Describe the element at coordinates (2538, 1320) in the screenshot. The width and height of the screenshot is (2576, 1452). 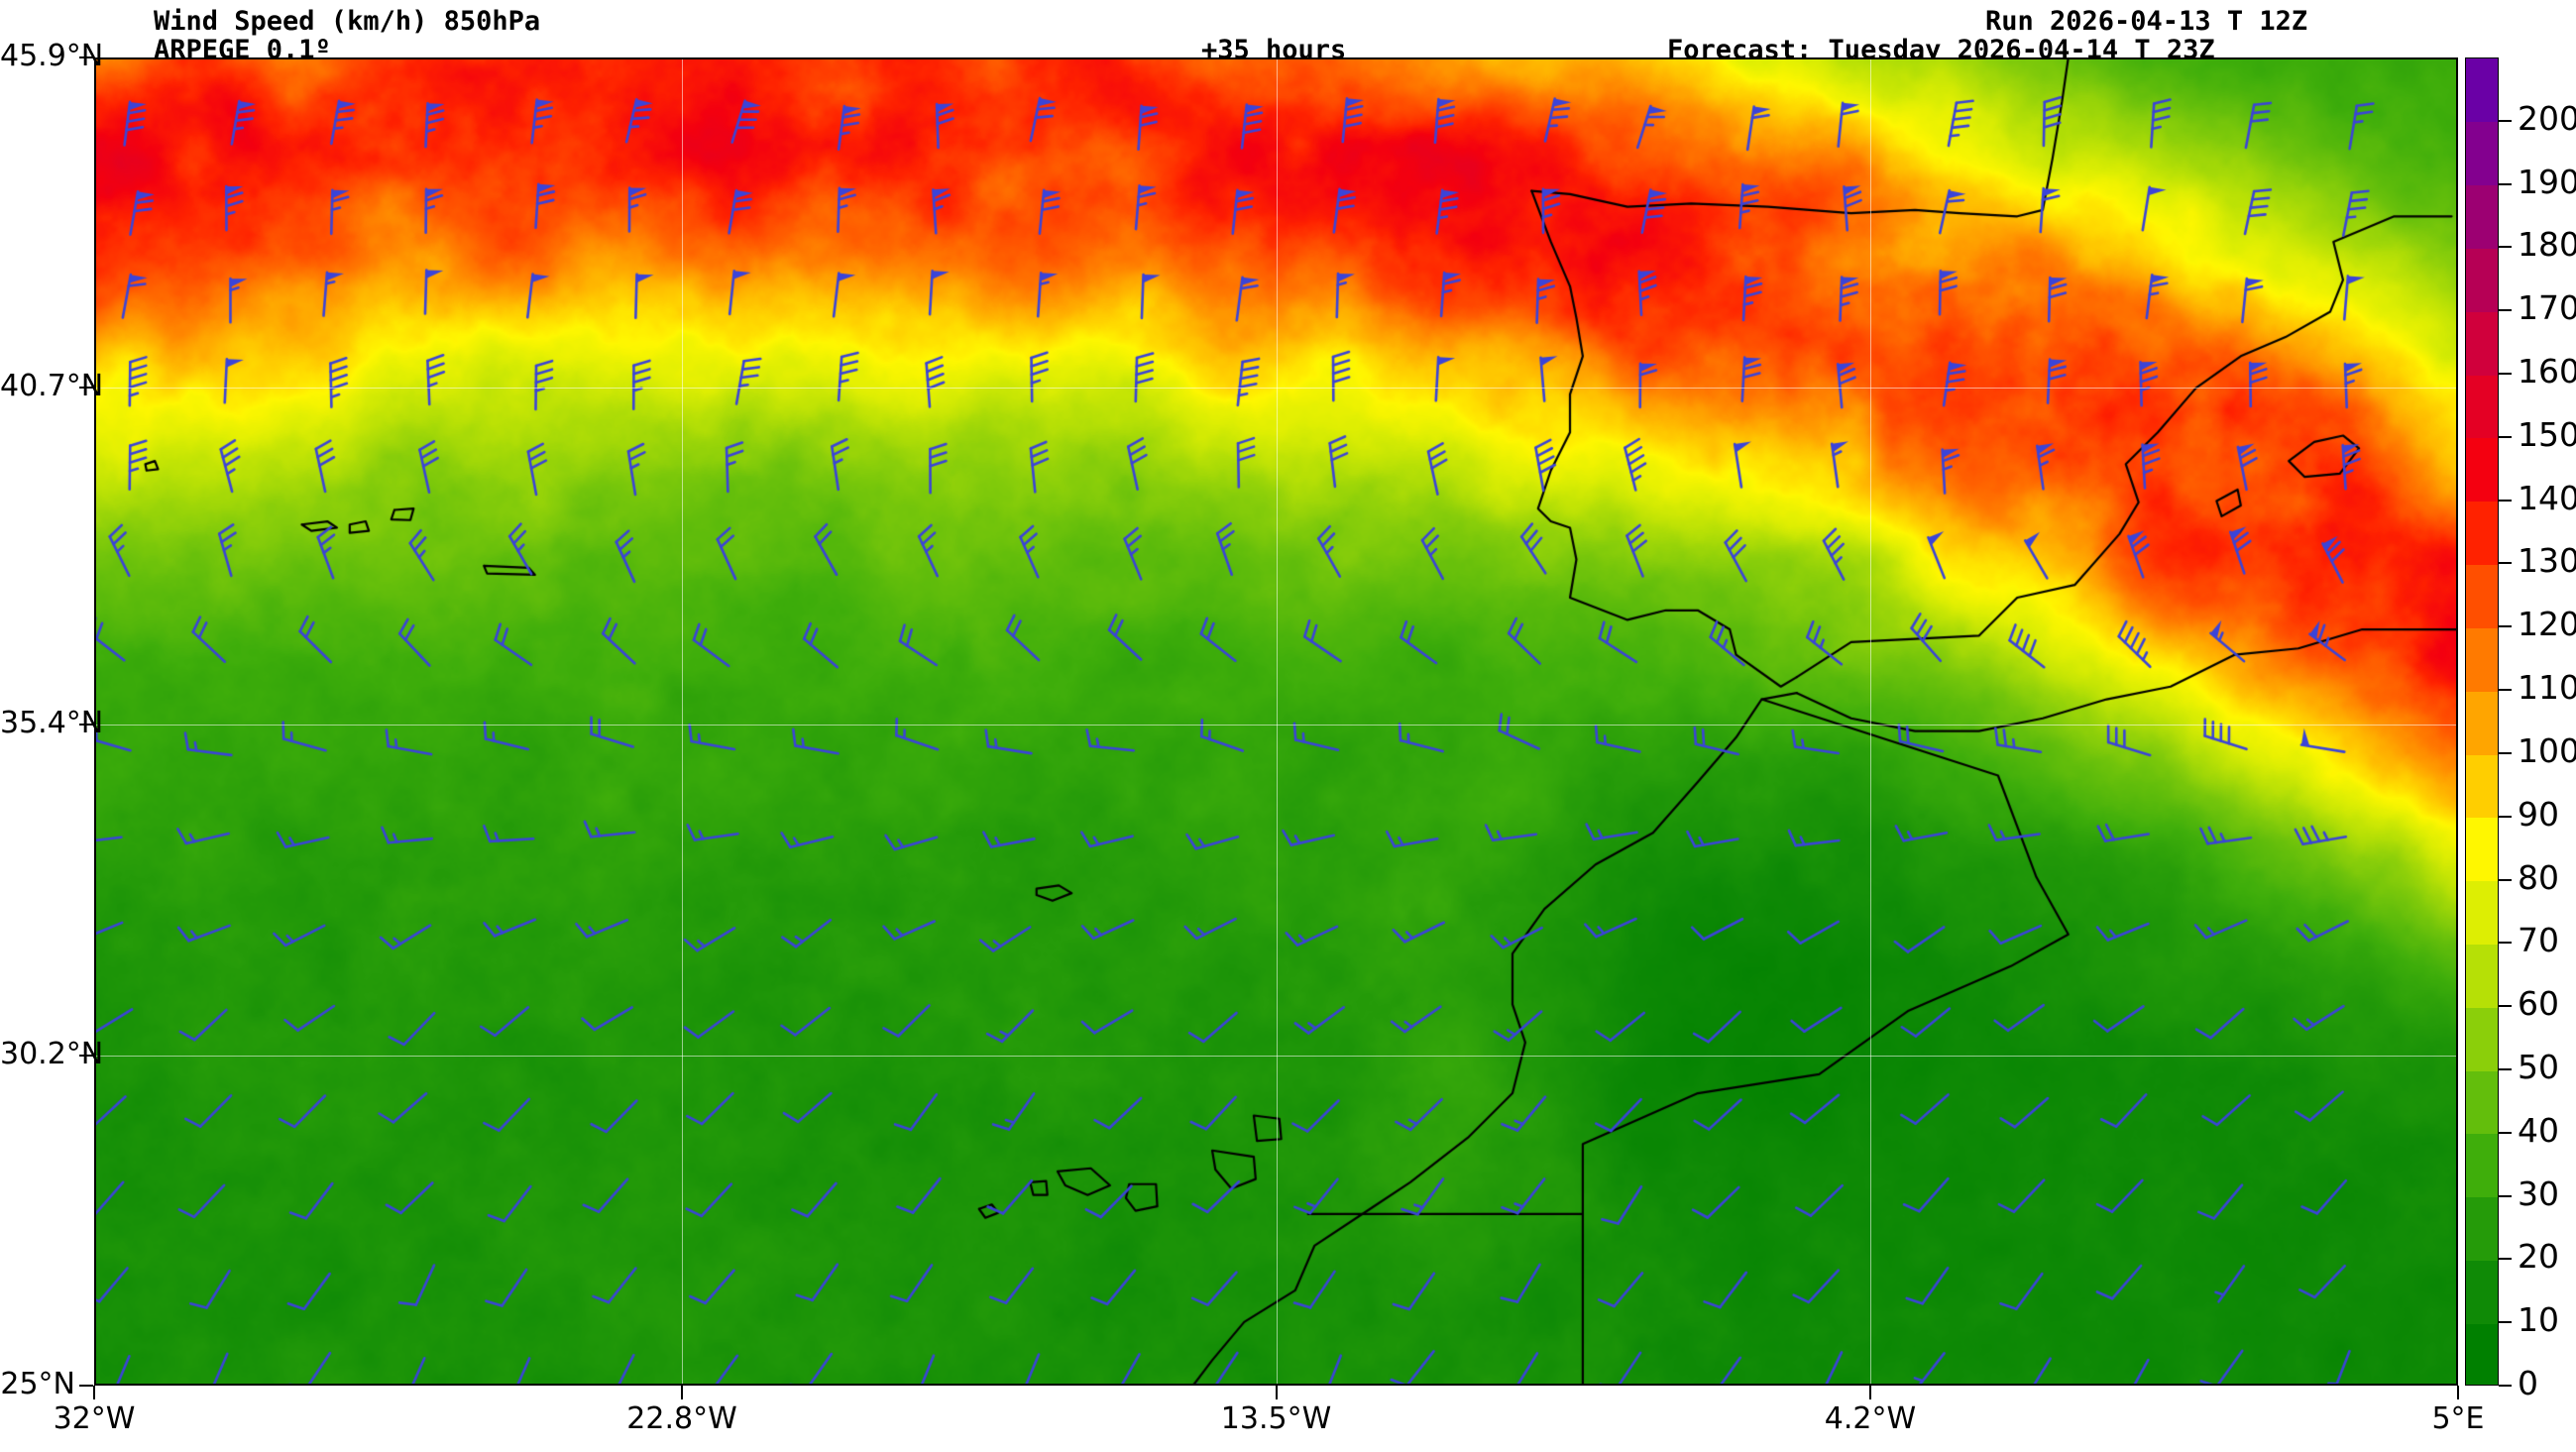
I see `colorbar-label: 10` at that location.